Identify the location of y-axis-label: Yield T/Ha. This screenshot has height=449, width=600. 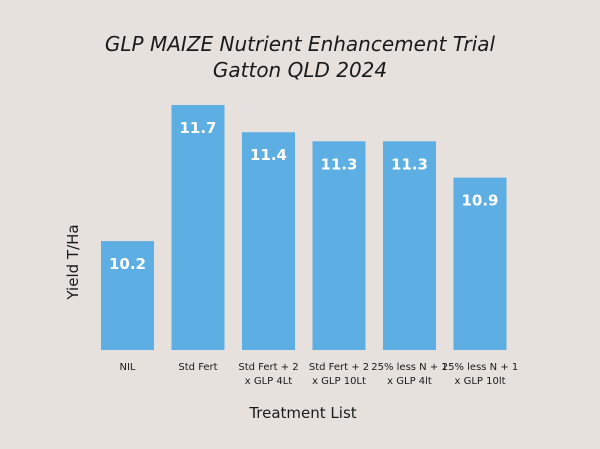
(73, 262).